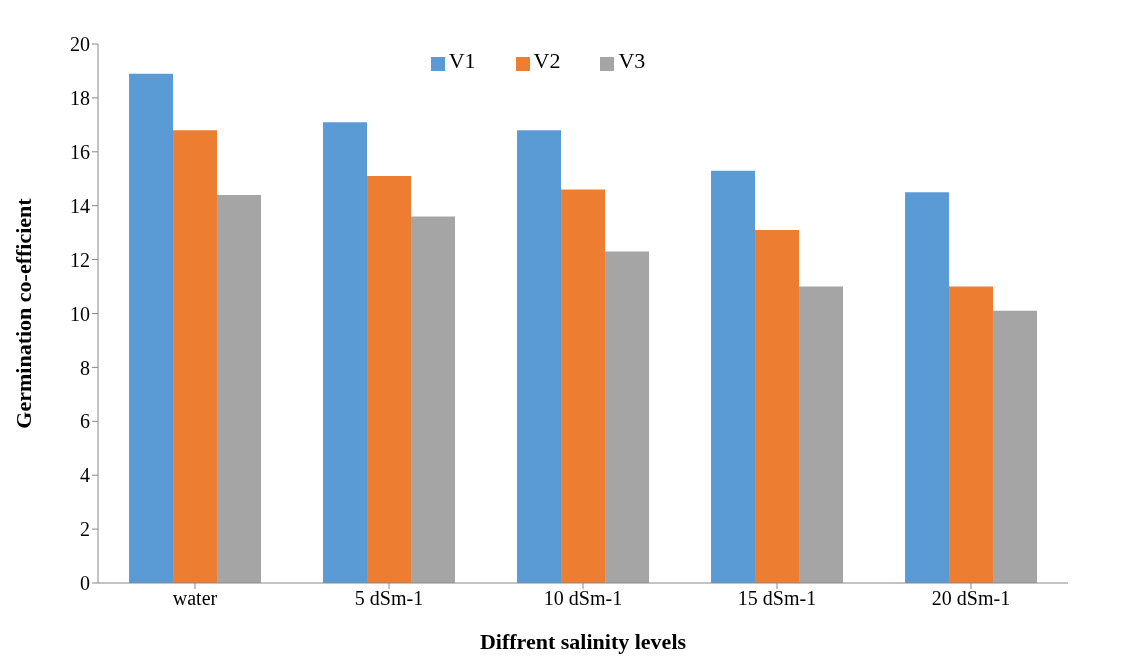  Describe the element at coordinates (583, 641) in the screenshot. I see `x-axis-title: Diffrent salinity levels` at that location.